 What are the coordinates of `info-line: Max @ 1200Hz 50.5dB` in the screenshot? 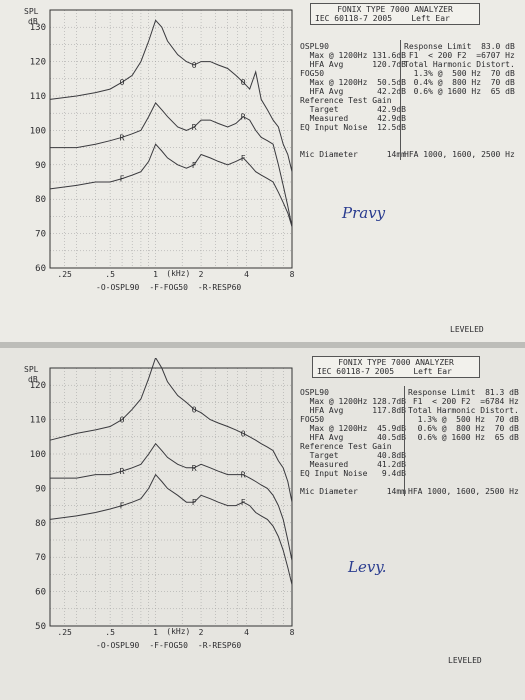 It's located at (353, 82).